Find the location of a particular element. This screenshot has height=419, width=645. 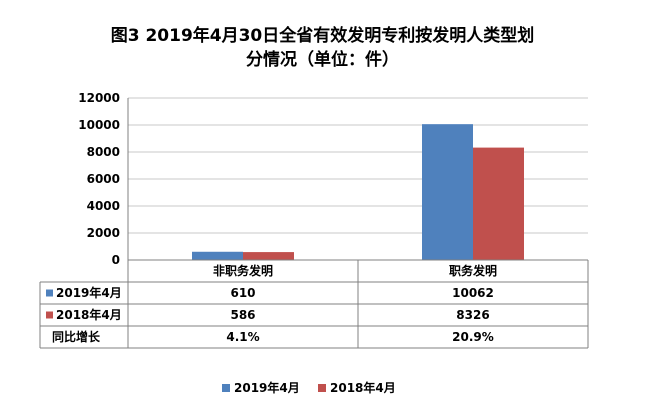

chart-title-line-1: 图3 2019年4月30日全省有效发明专利按发明人类型划 is located at coordinates (322, 36).